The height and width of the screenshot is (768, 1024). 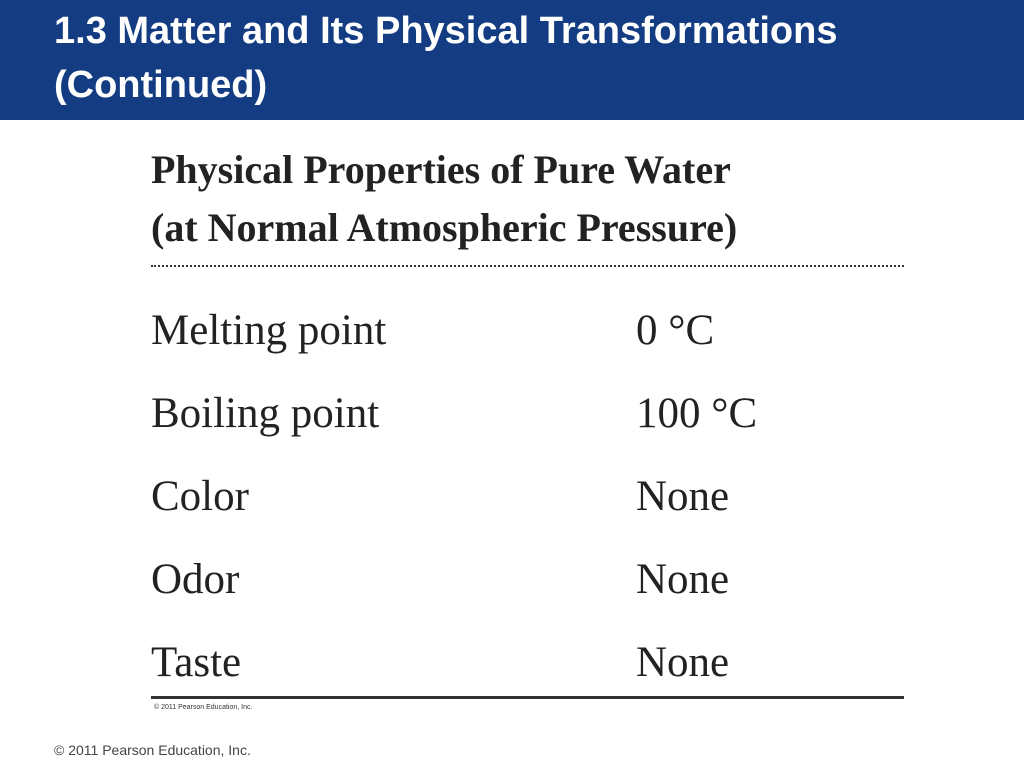 I want to click on cell-label: Color, so click(x=200, y=496).